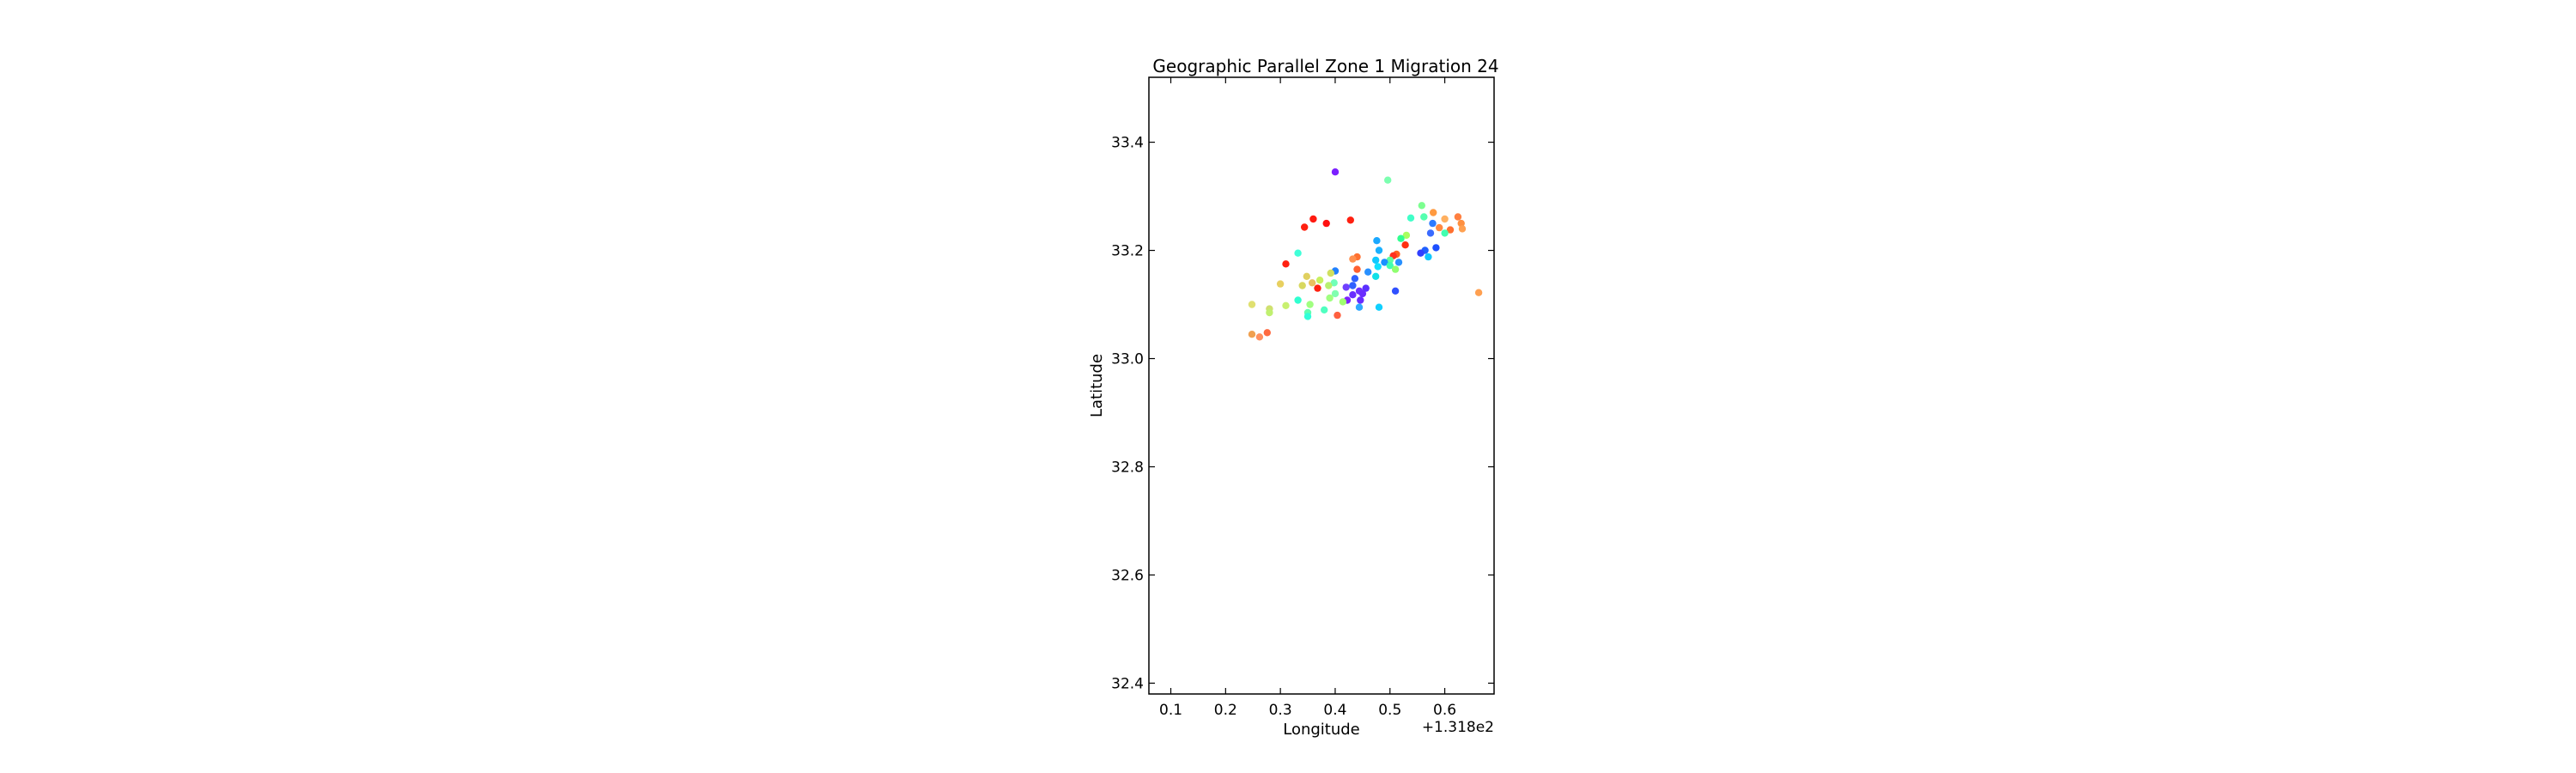  I want to click on y-axis-ticks: 32.4 32.6 32.8 33.0 33.2 33.4, so click(1302, 413).